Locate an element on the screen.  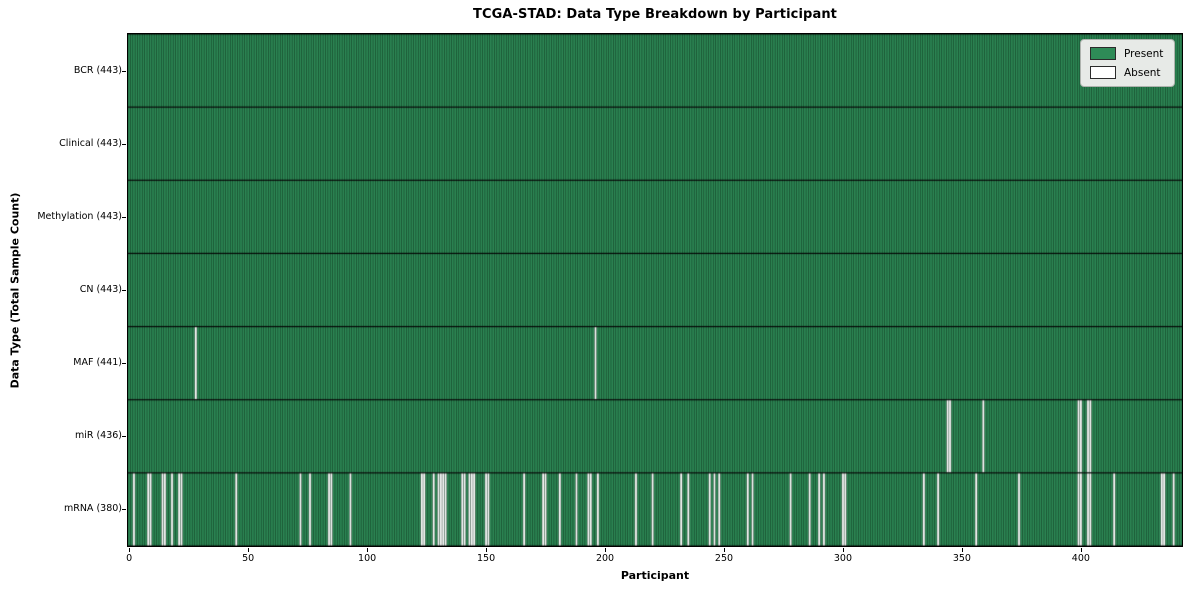
x-tick-label: 200 is located at coordinates (605, 558).